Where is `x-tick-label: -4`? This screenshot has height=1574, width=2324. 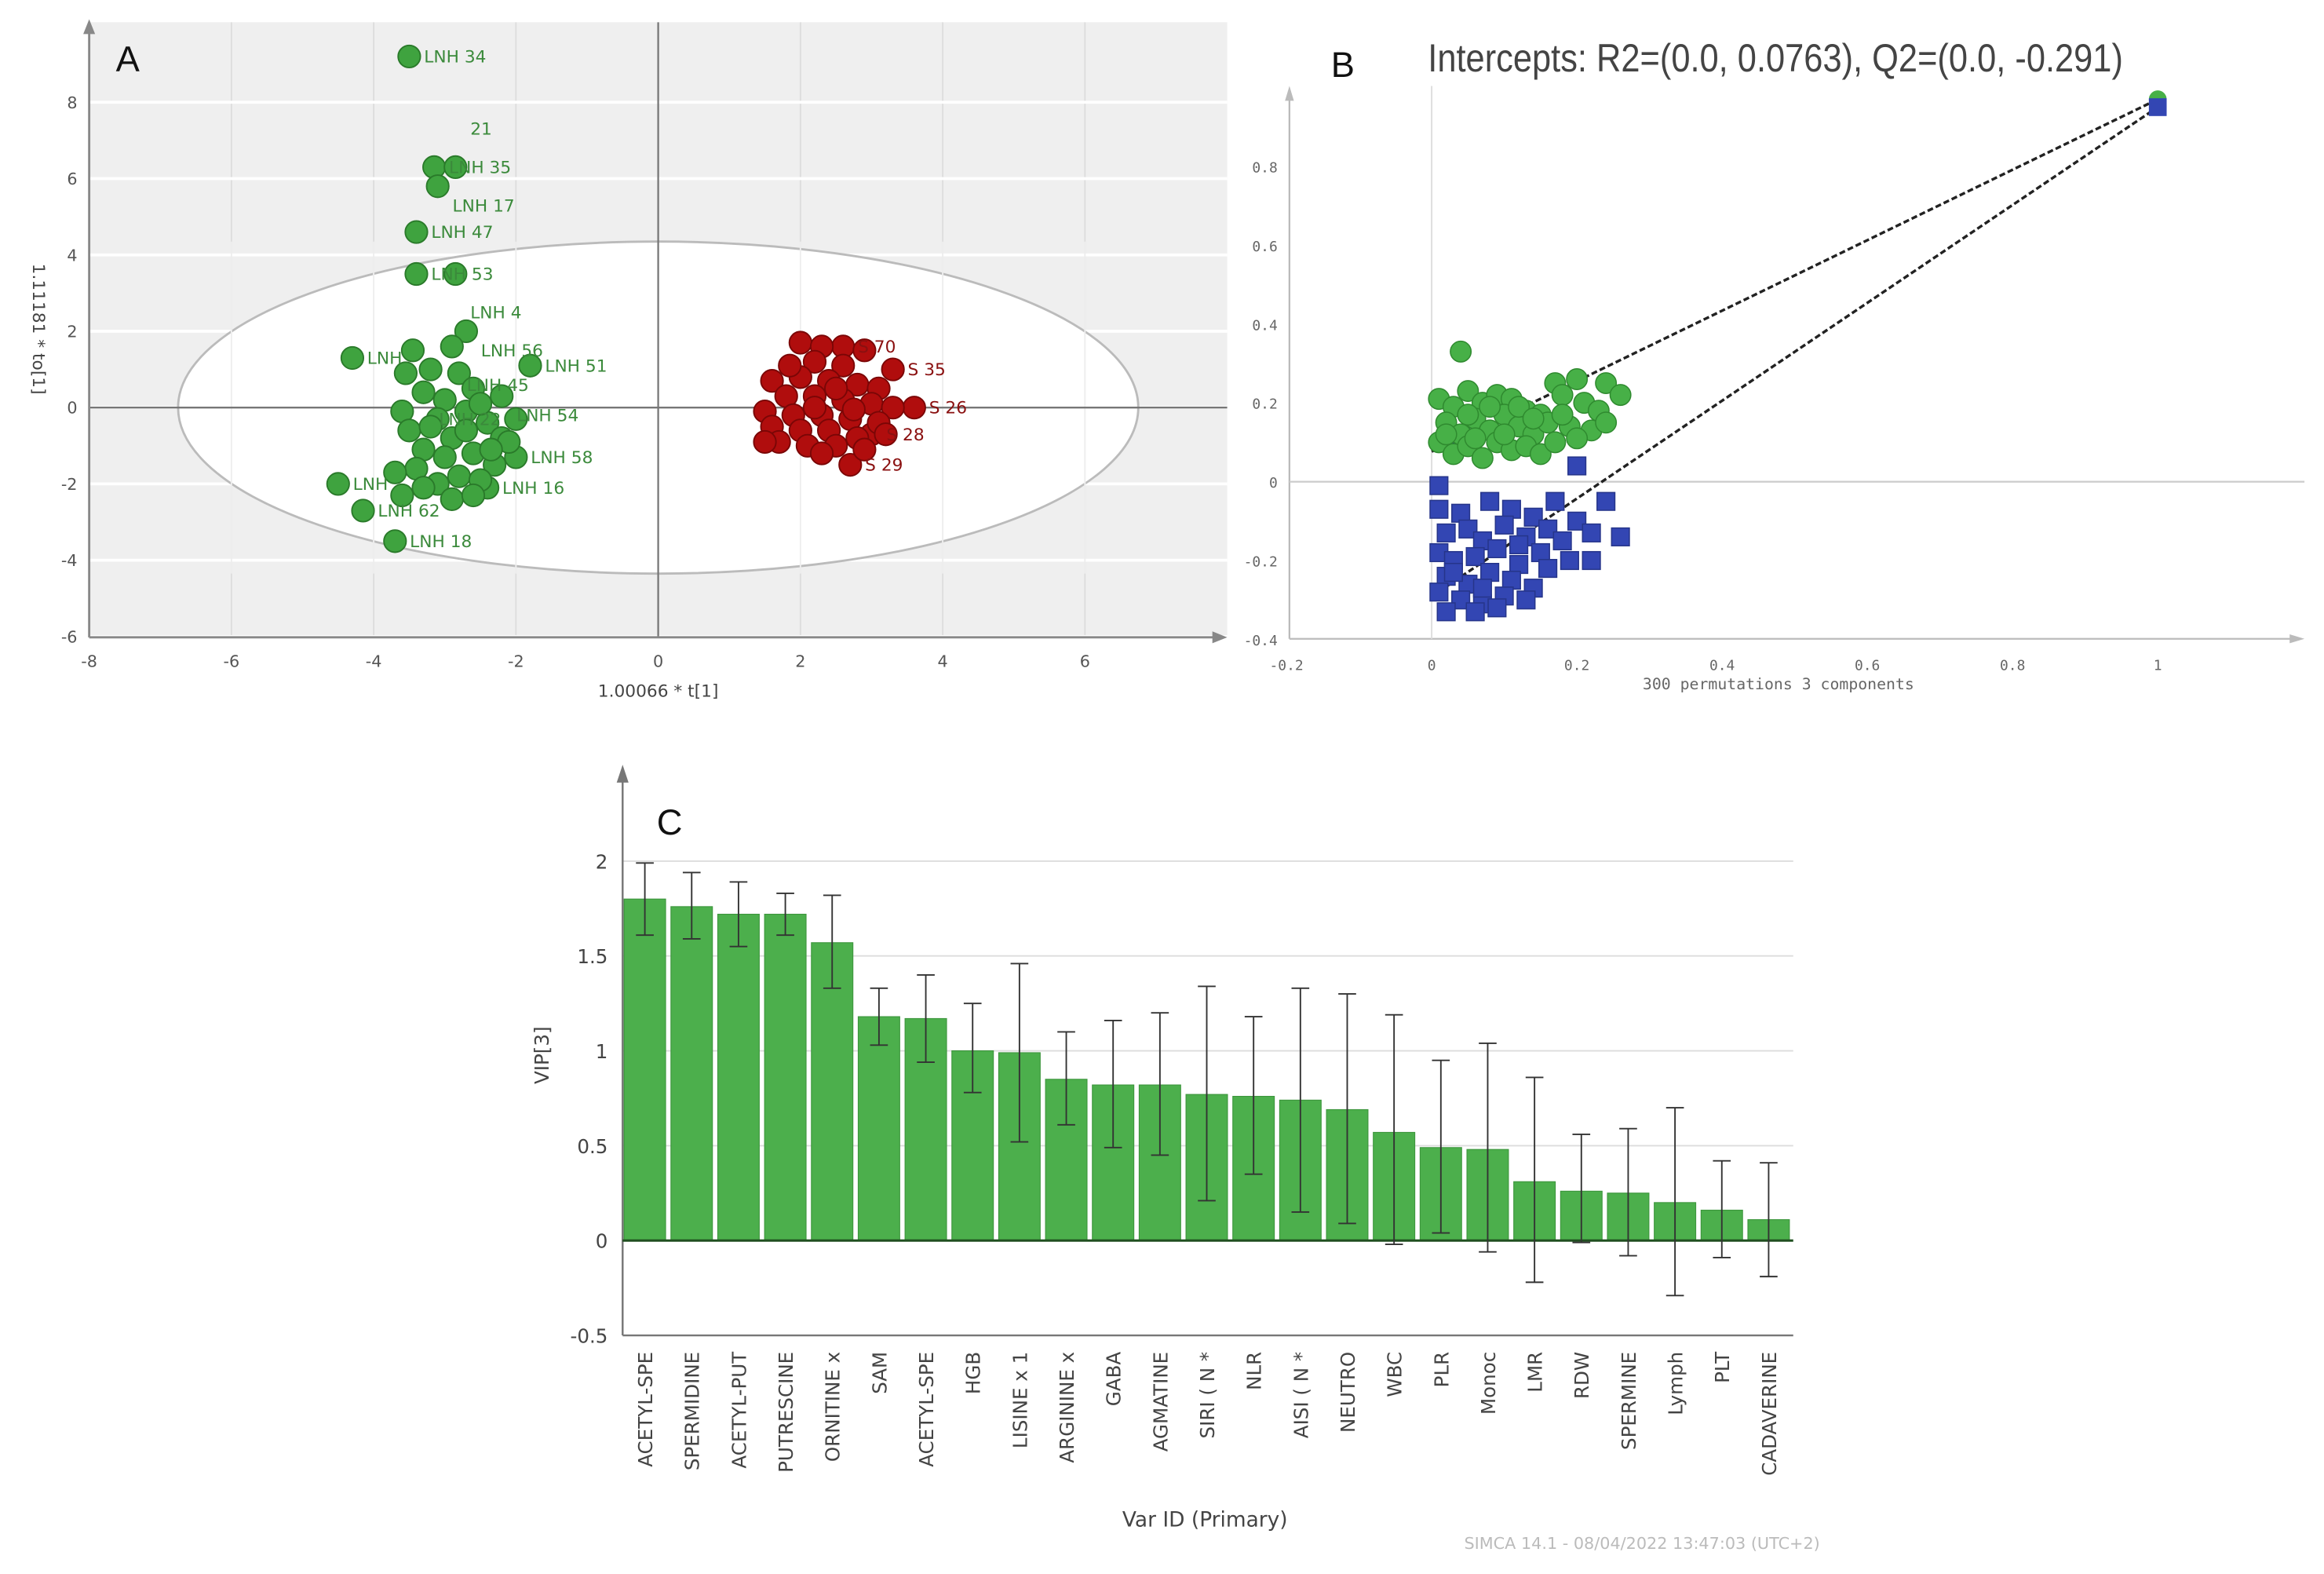
x-tick-label: -4 is located at coordinates (374, 661).